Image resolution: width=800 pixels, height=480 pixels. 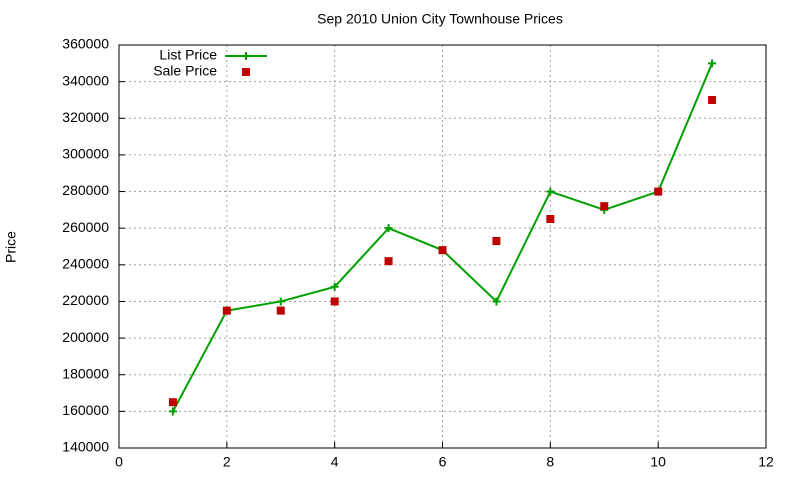 I want to click on y-axis-label: Price, so click(x=11, y=247).